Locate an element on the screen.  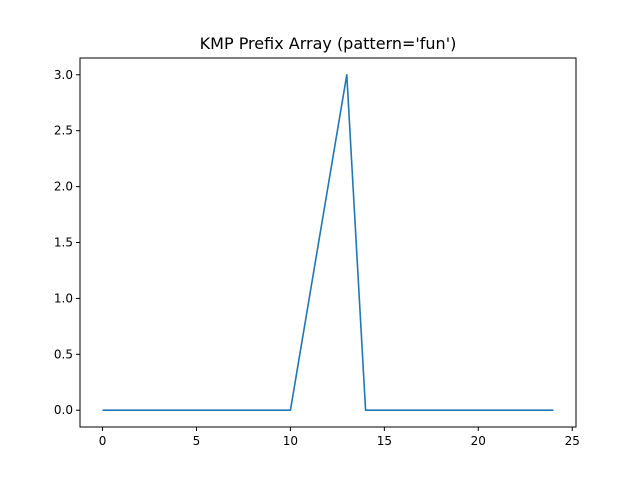
y-tick-label: 1.5 is located at coordinates (63, 243).